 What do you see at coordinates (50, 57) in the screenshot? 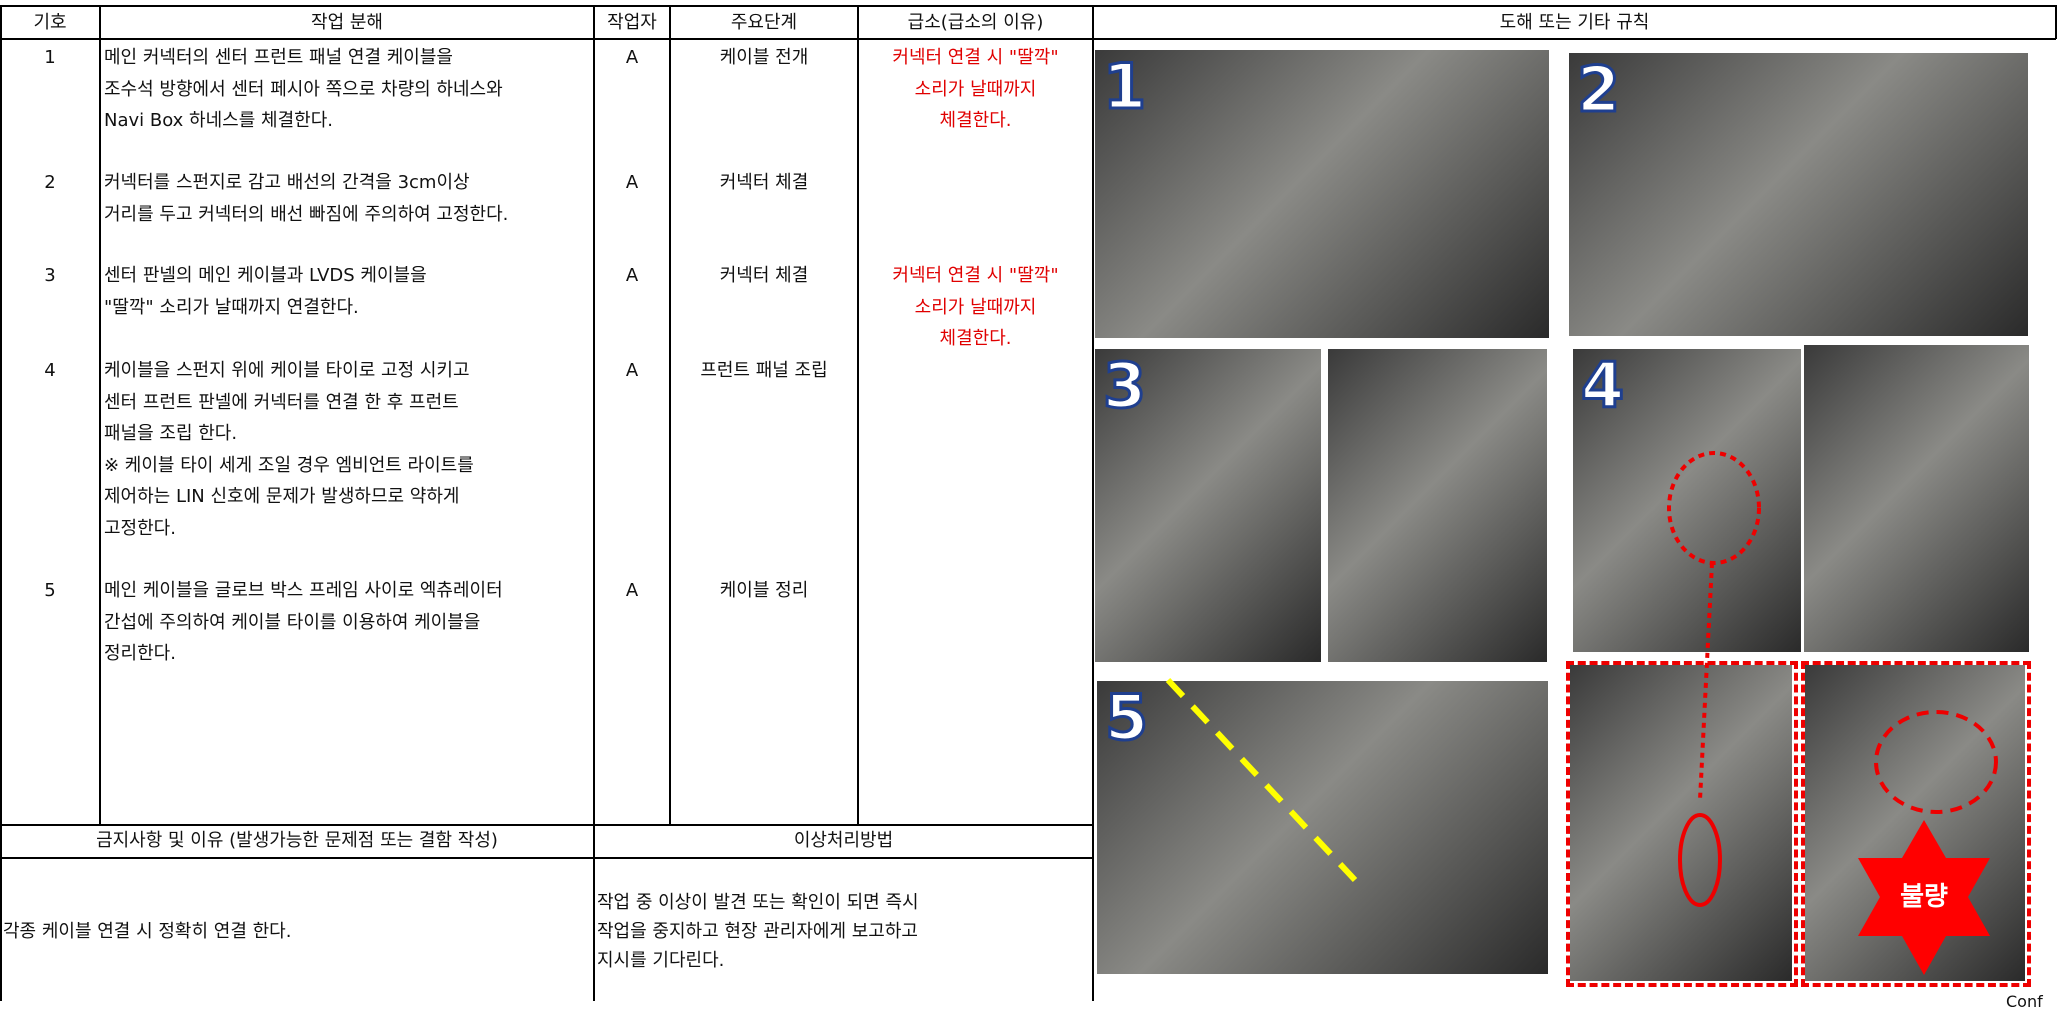
I see `row-code: 1` at bounding box center [50, 57].